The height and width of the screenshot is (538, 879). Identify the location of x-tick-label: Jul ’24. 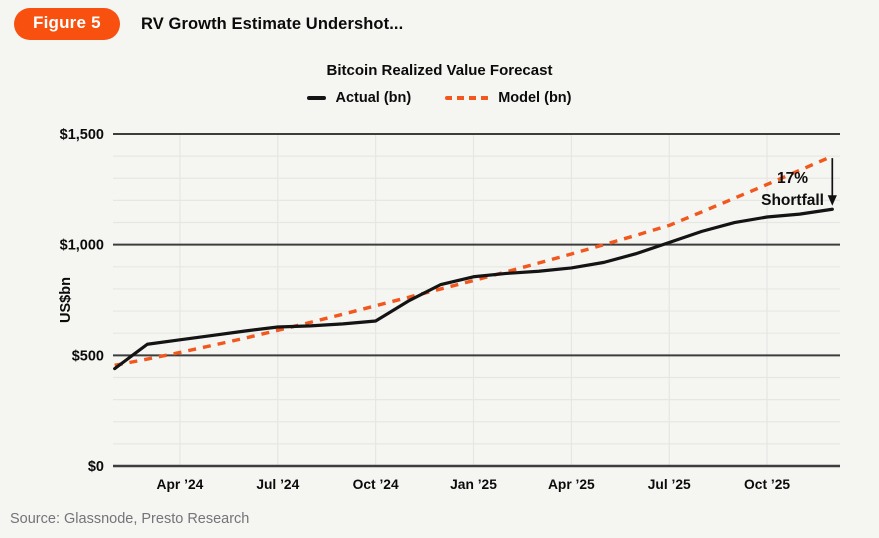
(277, 484).